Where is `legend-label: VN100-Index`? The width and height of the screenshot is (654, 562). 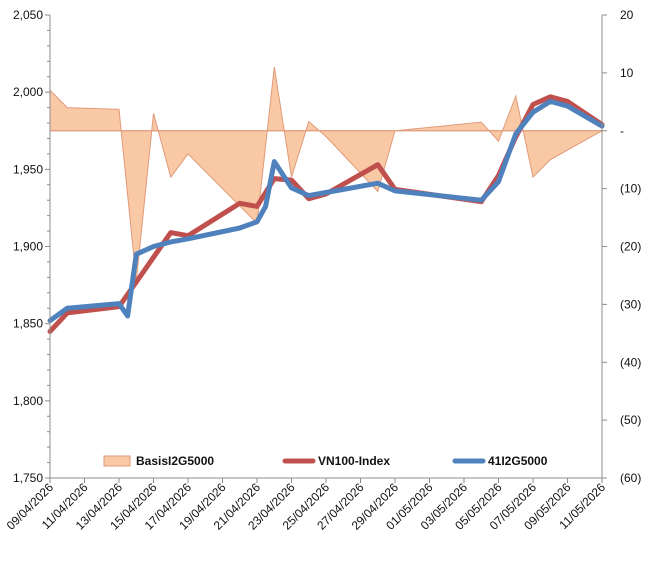
legend-label: VN100-Index is located at coordinates (354, 461).